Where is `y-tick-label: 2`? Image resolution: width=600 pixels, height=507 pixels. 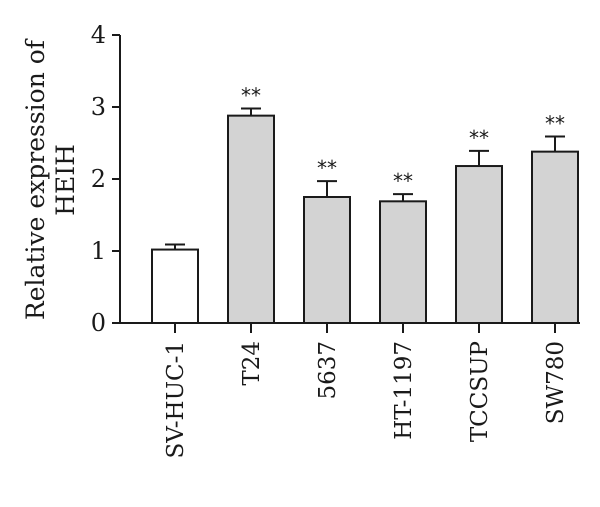
y-tick-label: 2 is located at coordinates (98, 179).